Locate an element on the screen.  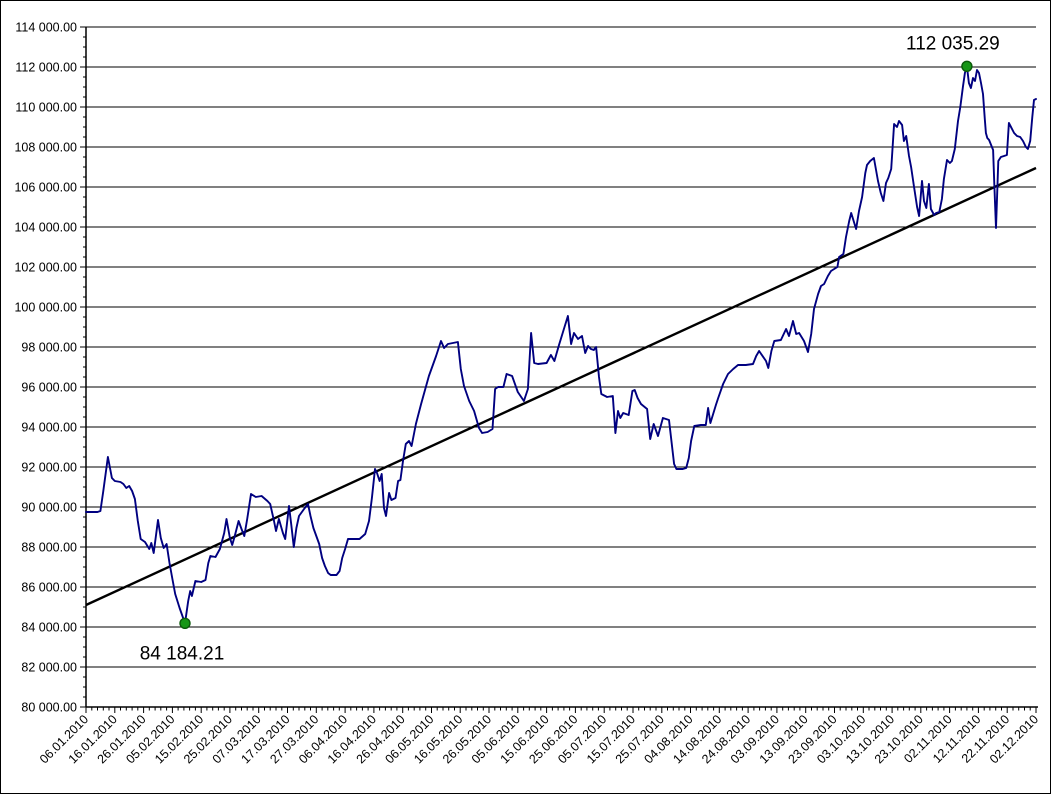
y-axis-tick-label: 106 000.00 is located at coordinates (45, 188).